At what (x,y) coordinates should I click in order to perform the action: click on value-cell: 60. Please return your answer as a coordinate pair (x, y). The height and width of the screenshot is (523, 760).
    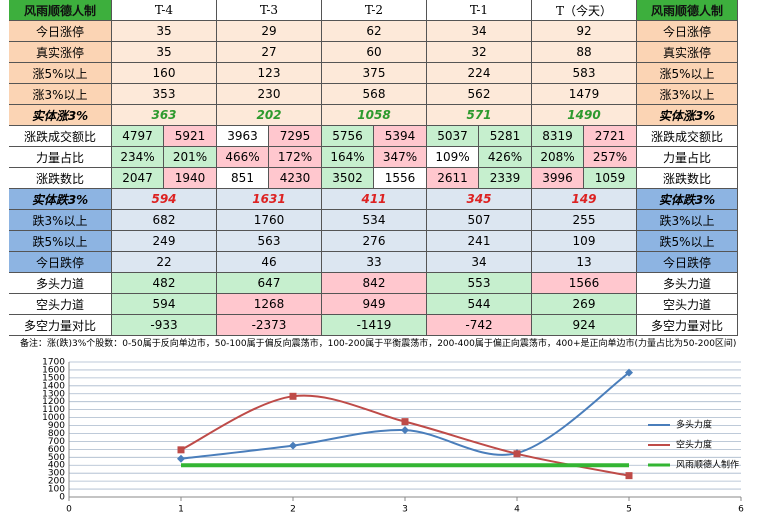
    Looking at the image, I should click on (374, 52).